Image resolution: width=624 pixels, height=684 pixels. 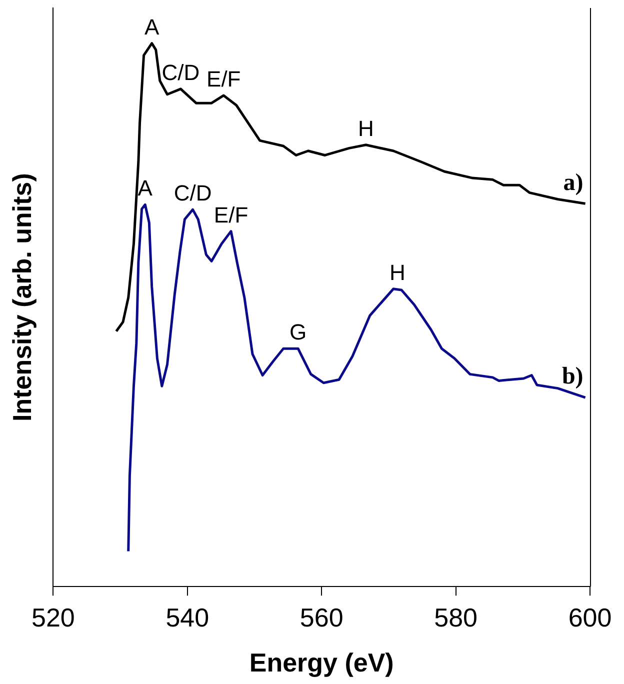 I want to click on series-label: a), so click(x=573, y=183).